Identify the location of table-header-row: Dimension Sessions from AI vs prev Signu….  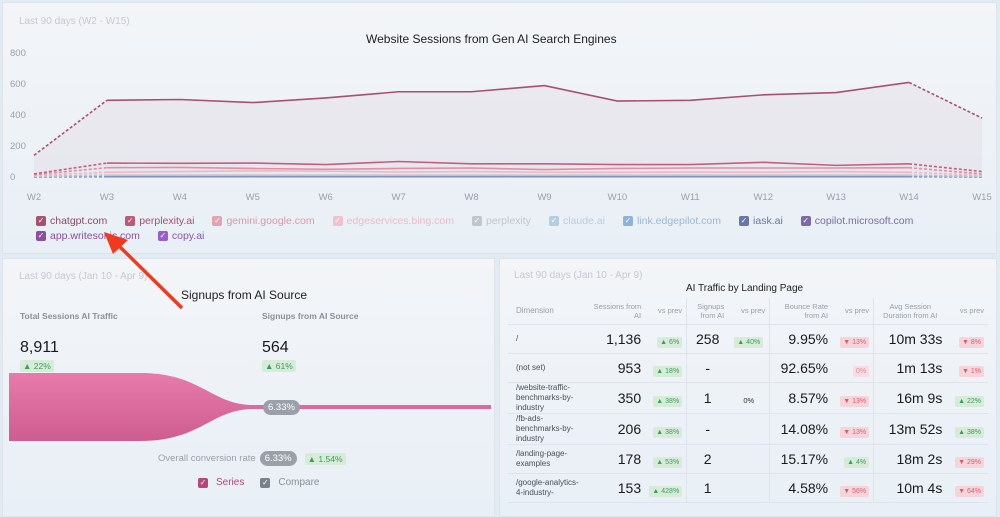
(748, 311).